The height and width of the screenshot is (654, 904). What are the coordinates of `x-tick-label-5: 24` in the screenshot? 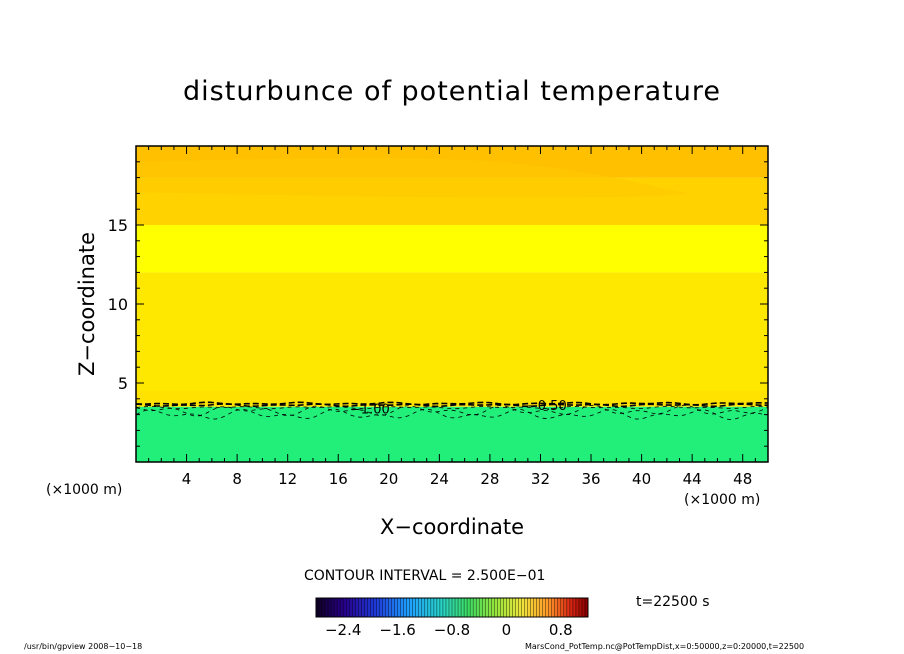 It's located at (439, 479).